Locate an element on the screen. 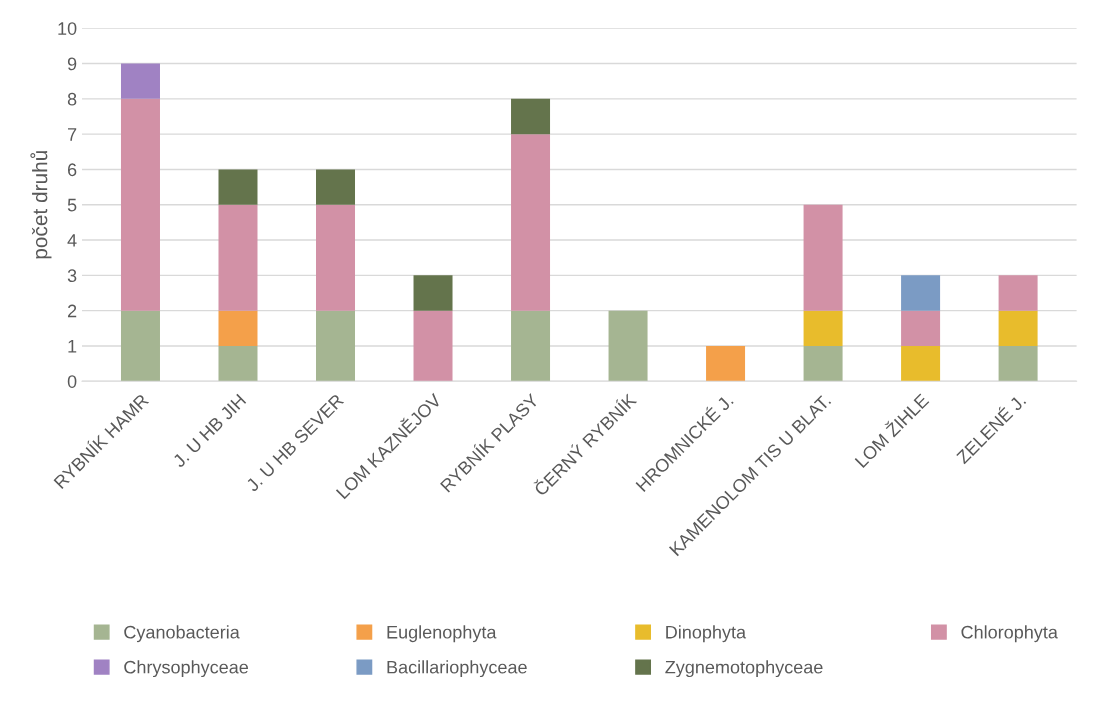 Image resolution: width=1093 pixels, height=706 pixels. y-tick-label: 9 is located at coordinates (72, 64).